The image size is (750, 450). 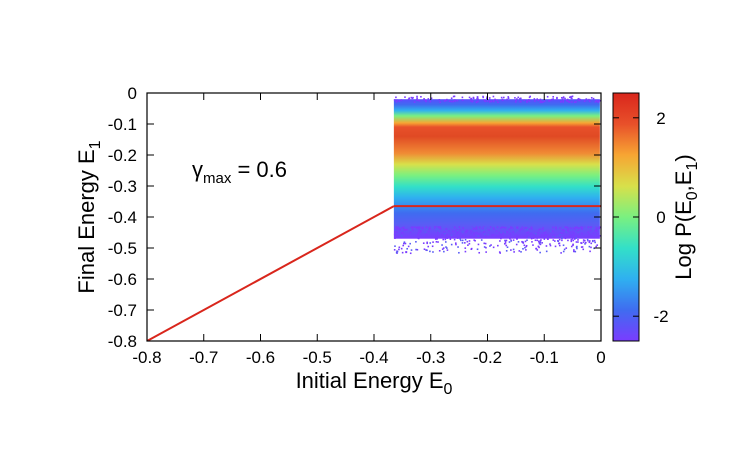 I want to click on x-tick-label: -0.7, so click(x=203, y=357).